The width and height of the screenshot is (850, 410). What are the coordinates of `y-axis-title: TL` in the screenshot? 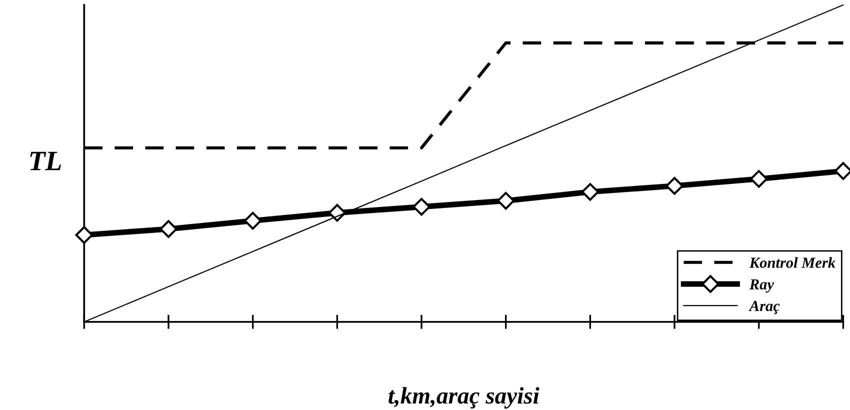 It's located at (45, 161).